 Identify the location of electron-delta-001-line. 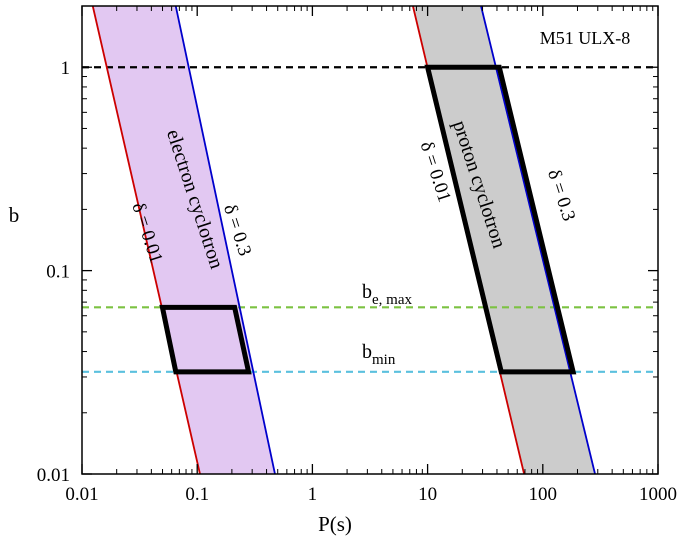
(146, 240).